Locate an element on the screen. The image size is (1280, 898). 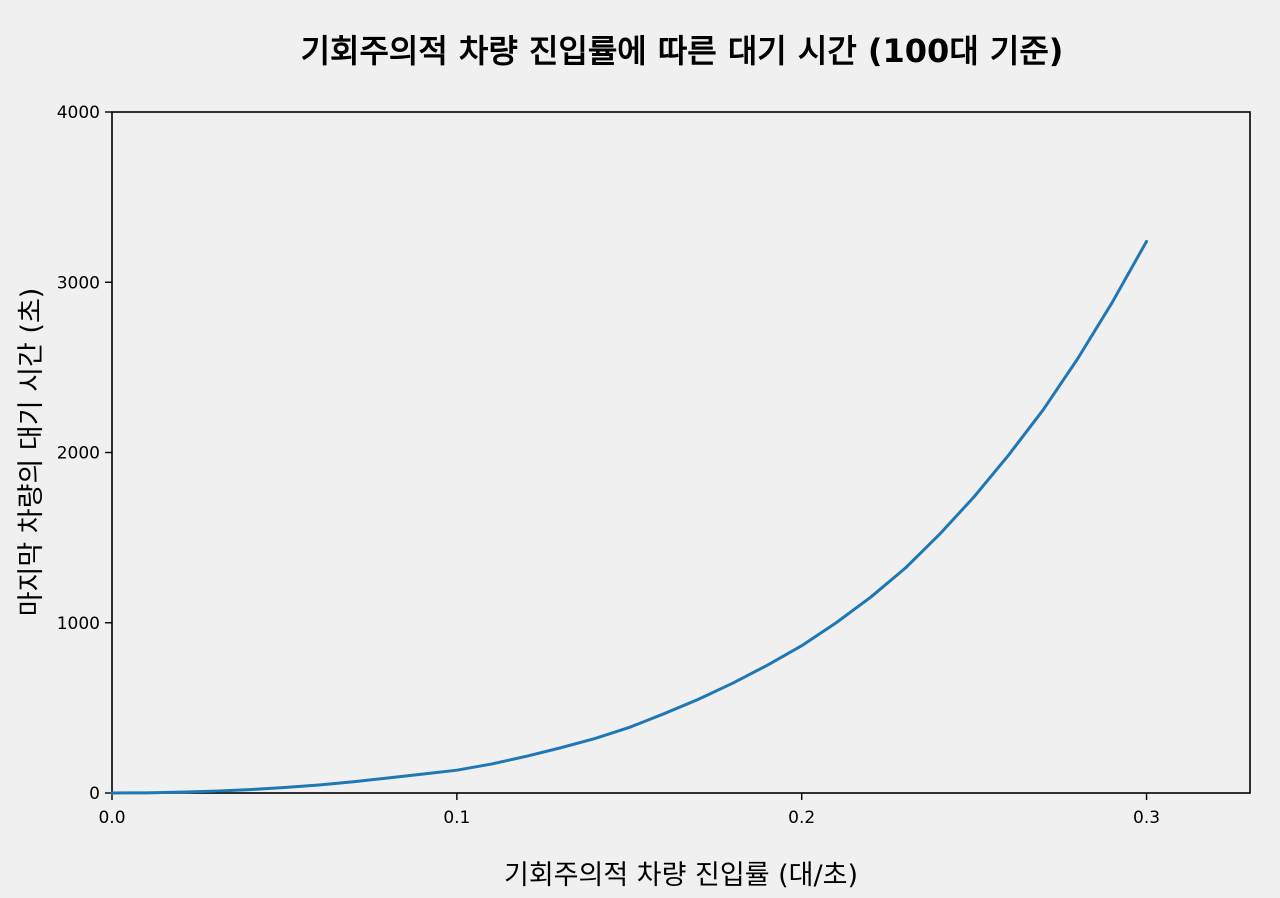
y-axis: 0 1000 2000 3000 4000 is located at coordinates (84, 453).